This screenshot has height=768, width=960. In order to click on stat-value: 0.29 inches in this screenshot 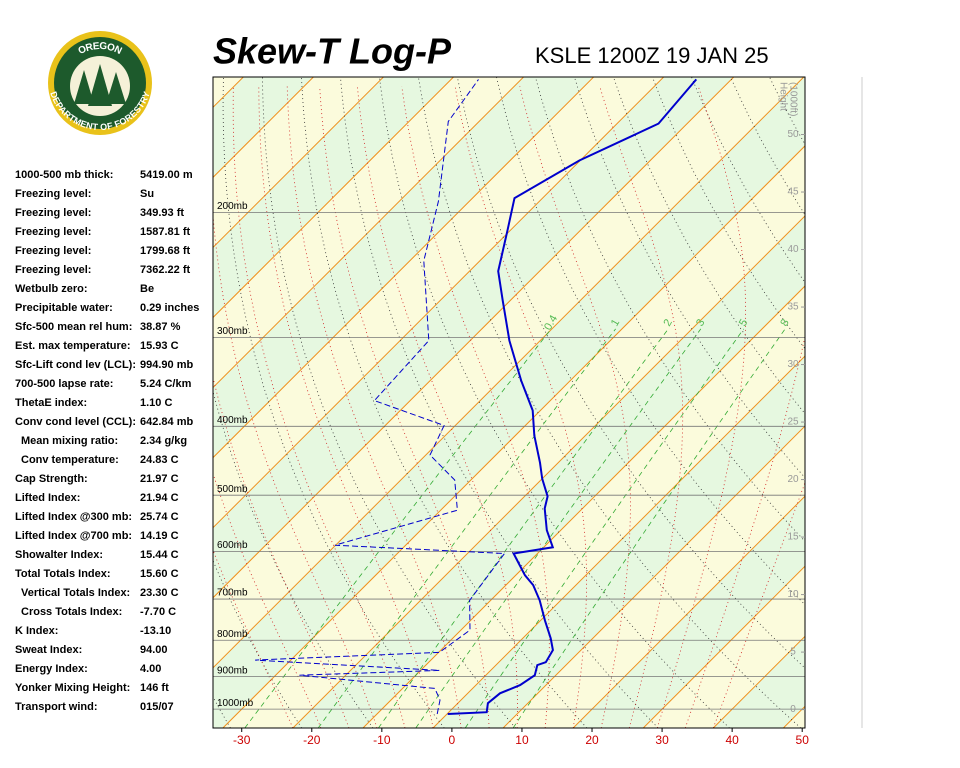, I will do `click(170, 308)`.